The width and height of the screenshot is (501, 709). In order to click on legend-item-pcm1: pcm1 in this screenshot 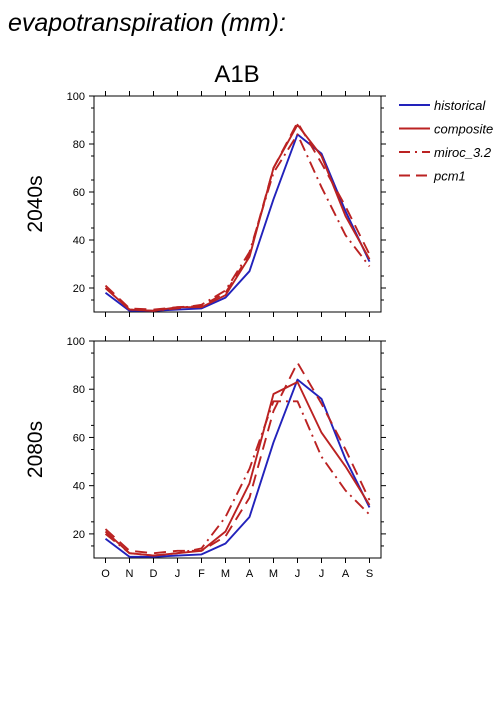, I will do `click(432, 176)`.